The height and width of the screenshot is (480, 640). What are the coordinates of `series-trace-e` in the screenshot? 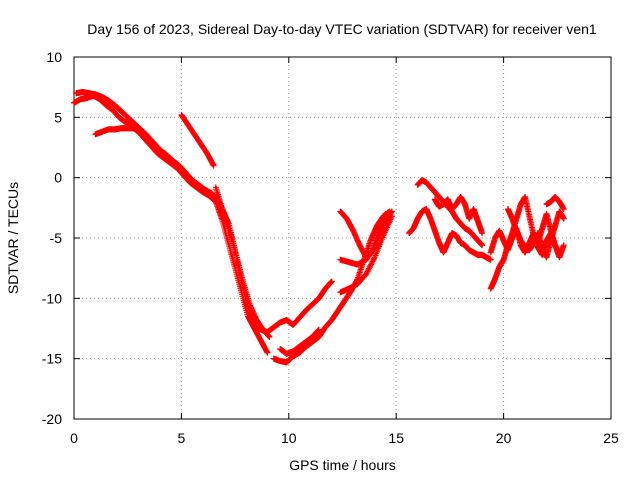 It's located at (273, 260).